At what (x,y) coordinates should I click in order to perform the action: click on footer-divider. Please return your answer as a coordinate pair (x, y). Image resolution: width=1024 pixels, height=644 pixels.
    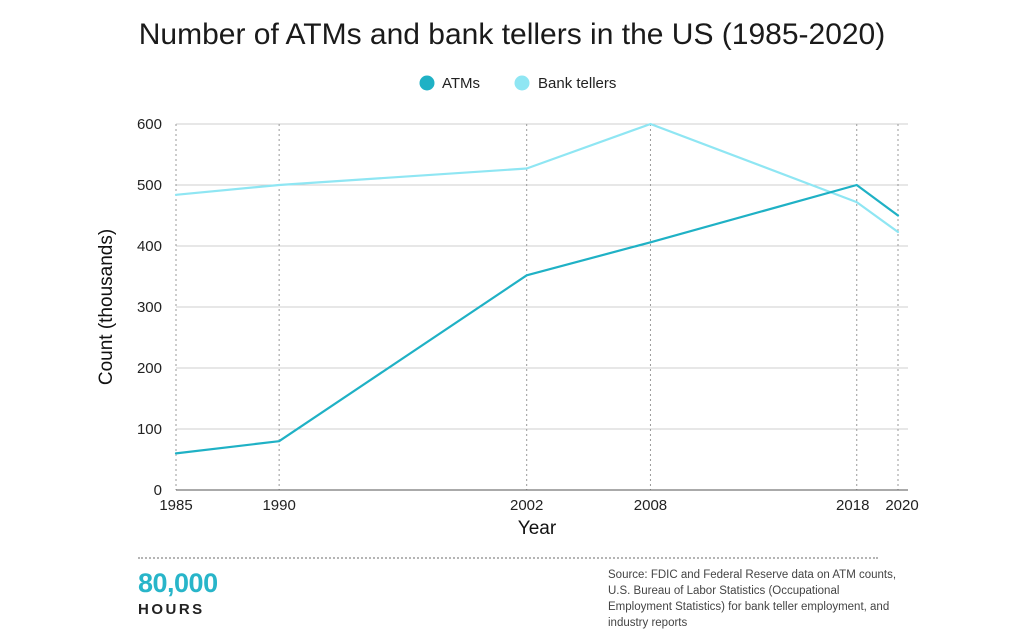
    Looking at the image, I should click on (508, 558).